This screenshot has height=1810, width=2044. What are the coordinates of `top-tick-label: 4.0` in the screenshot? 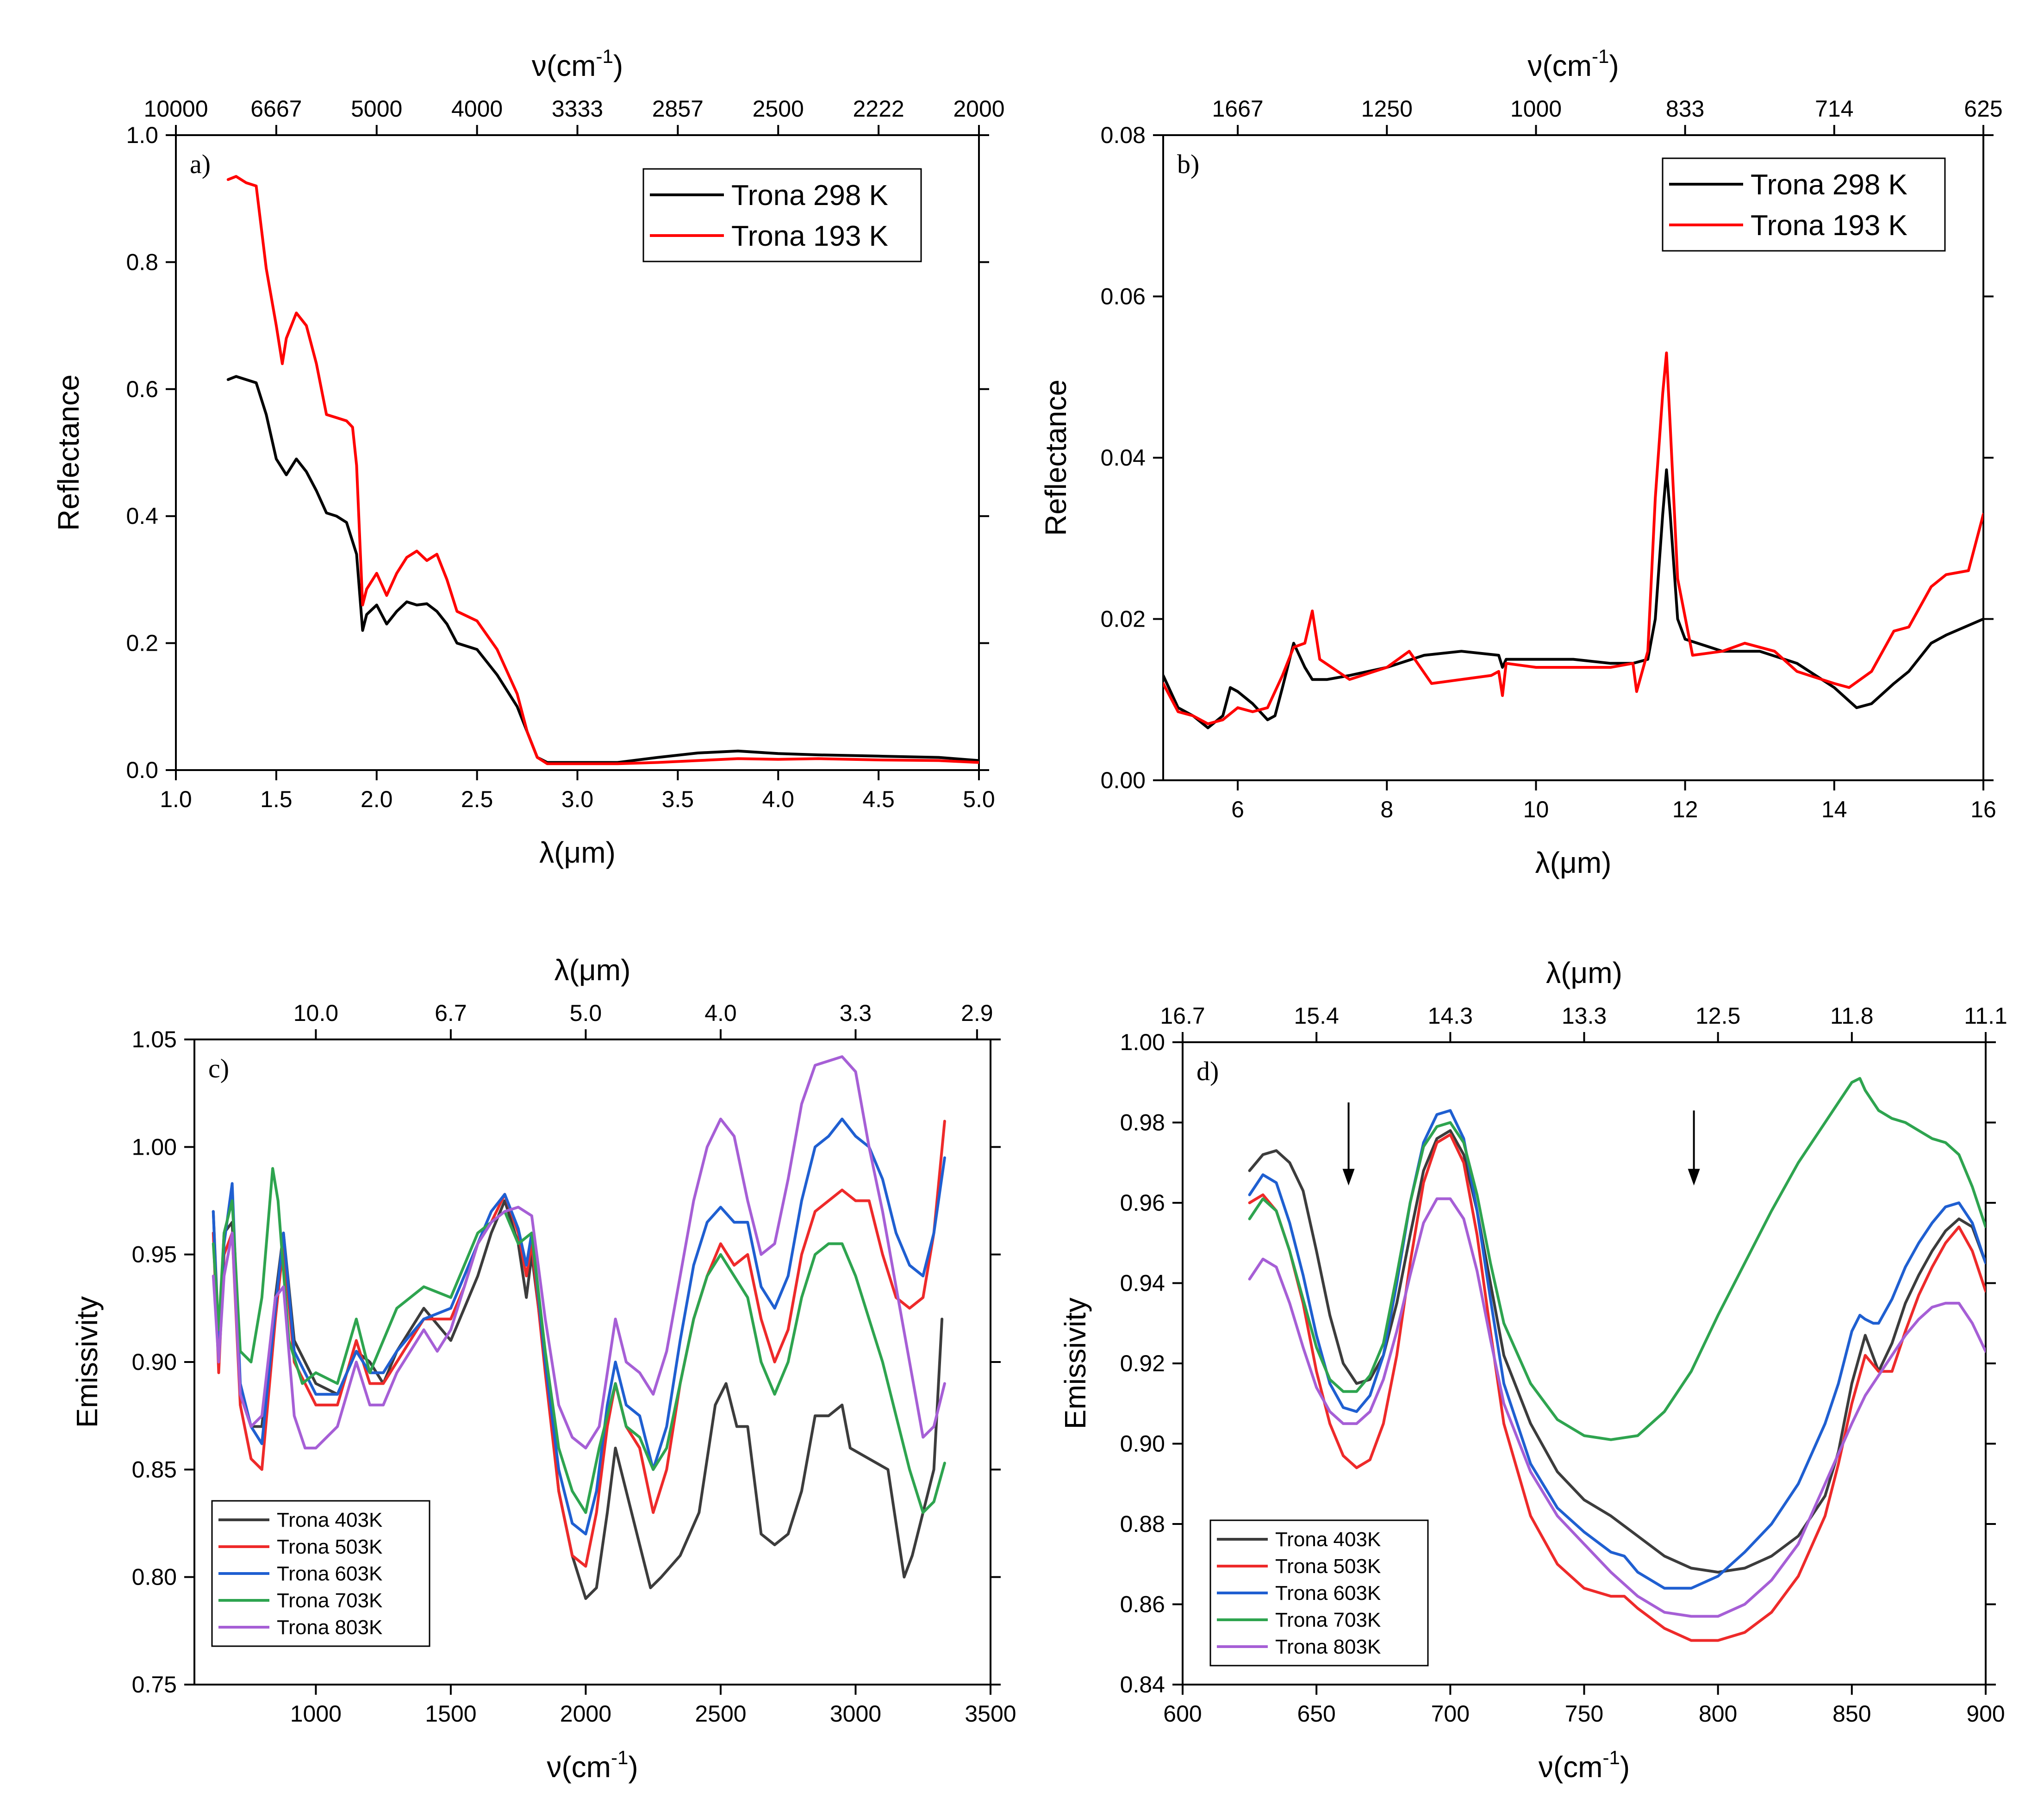 It's located at (720, 1013).